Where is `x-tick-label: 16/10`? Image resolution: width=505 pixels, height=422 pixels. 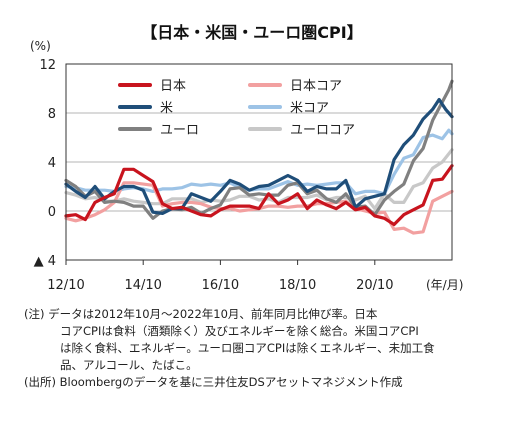
x-tick-label: 16/10 is located at coordinates (220, 285).